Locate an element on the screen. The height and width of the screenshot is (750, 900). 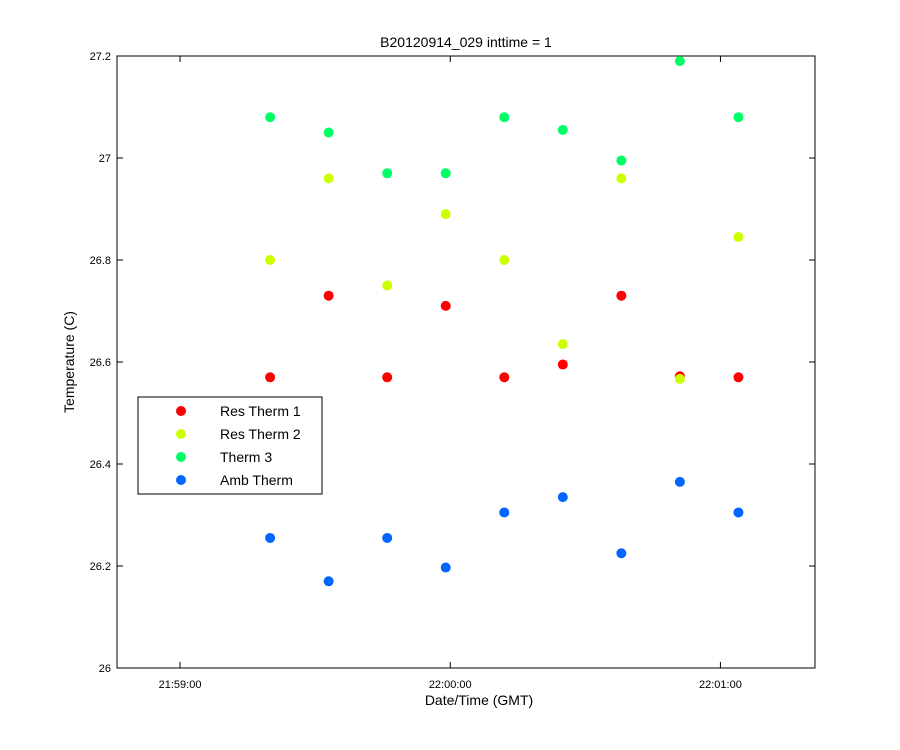
legend-label: Res Therm 2 is located at coordinates (260, 434).